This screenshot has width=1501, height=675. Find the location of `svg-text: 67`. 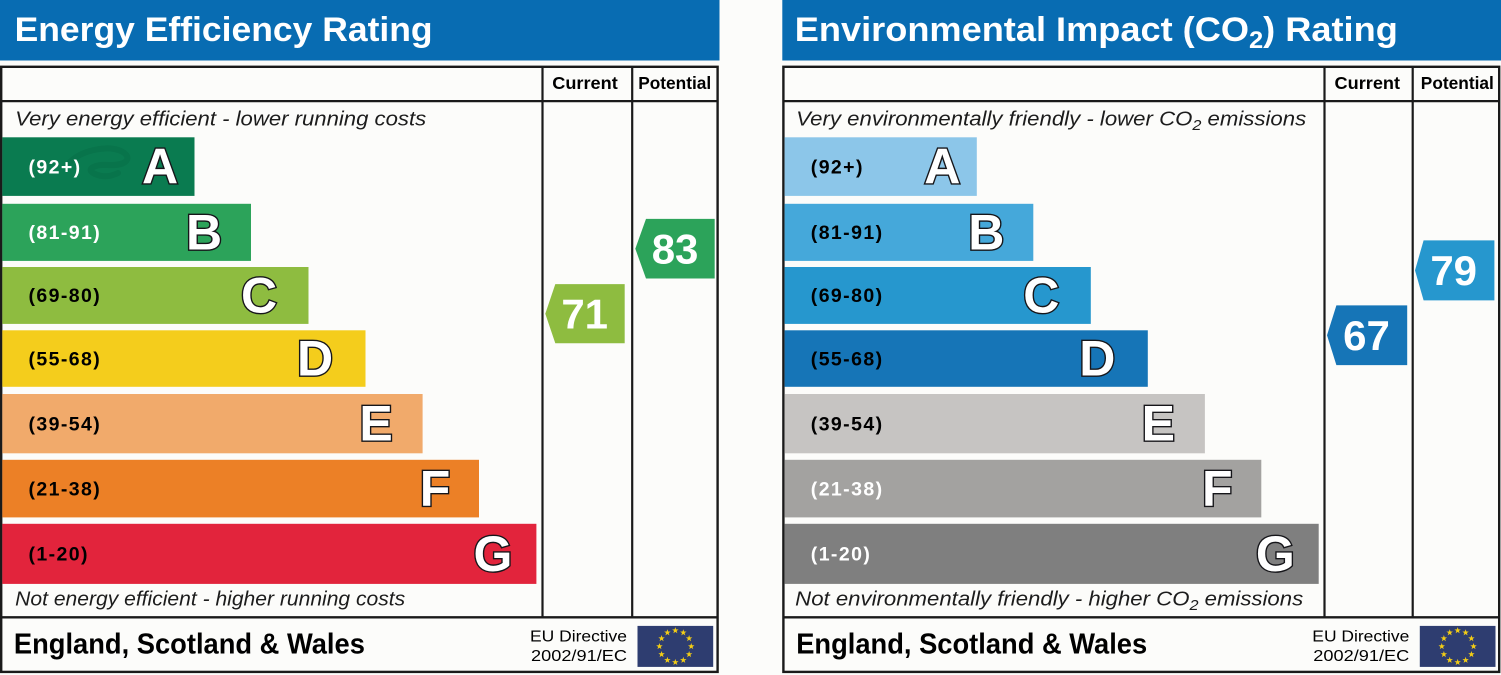

svg-text: 67 is located at coordinates (1366, 335).